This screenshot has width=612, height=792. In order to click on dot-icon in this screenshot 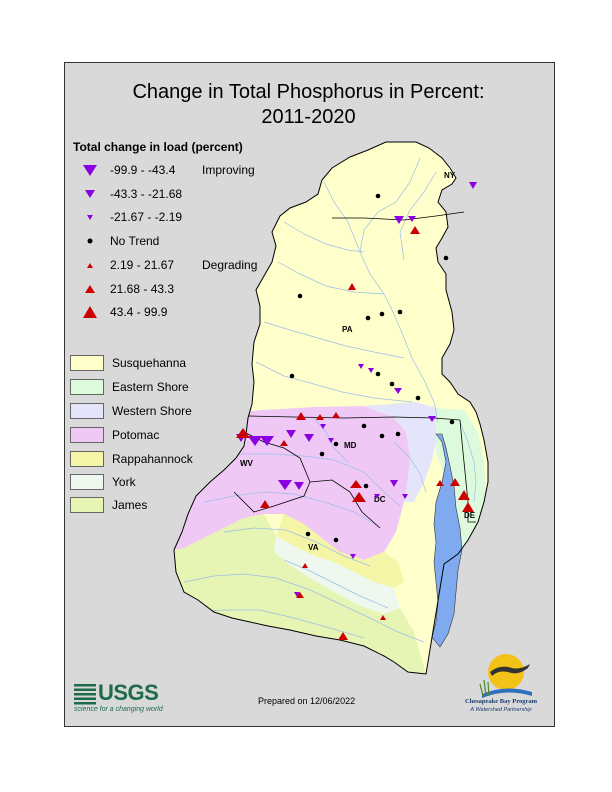, I will do `click(90, 241)`.